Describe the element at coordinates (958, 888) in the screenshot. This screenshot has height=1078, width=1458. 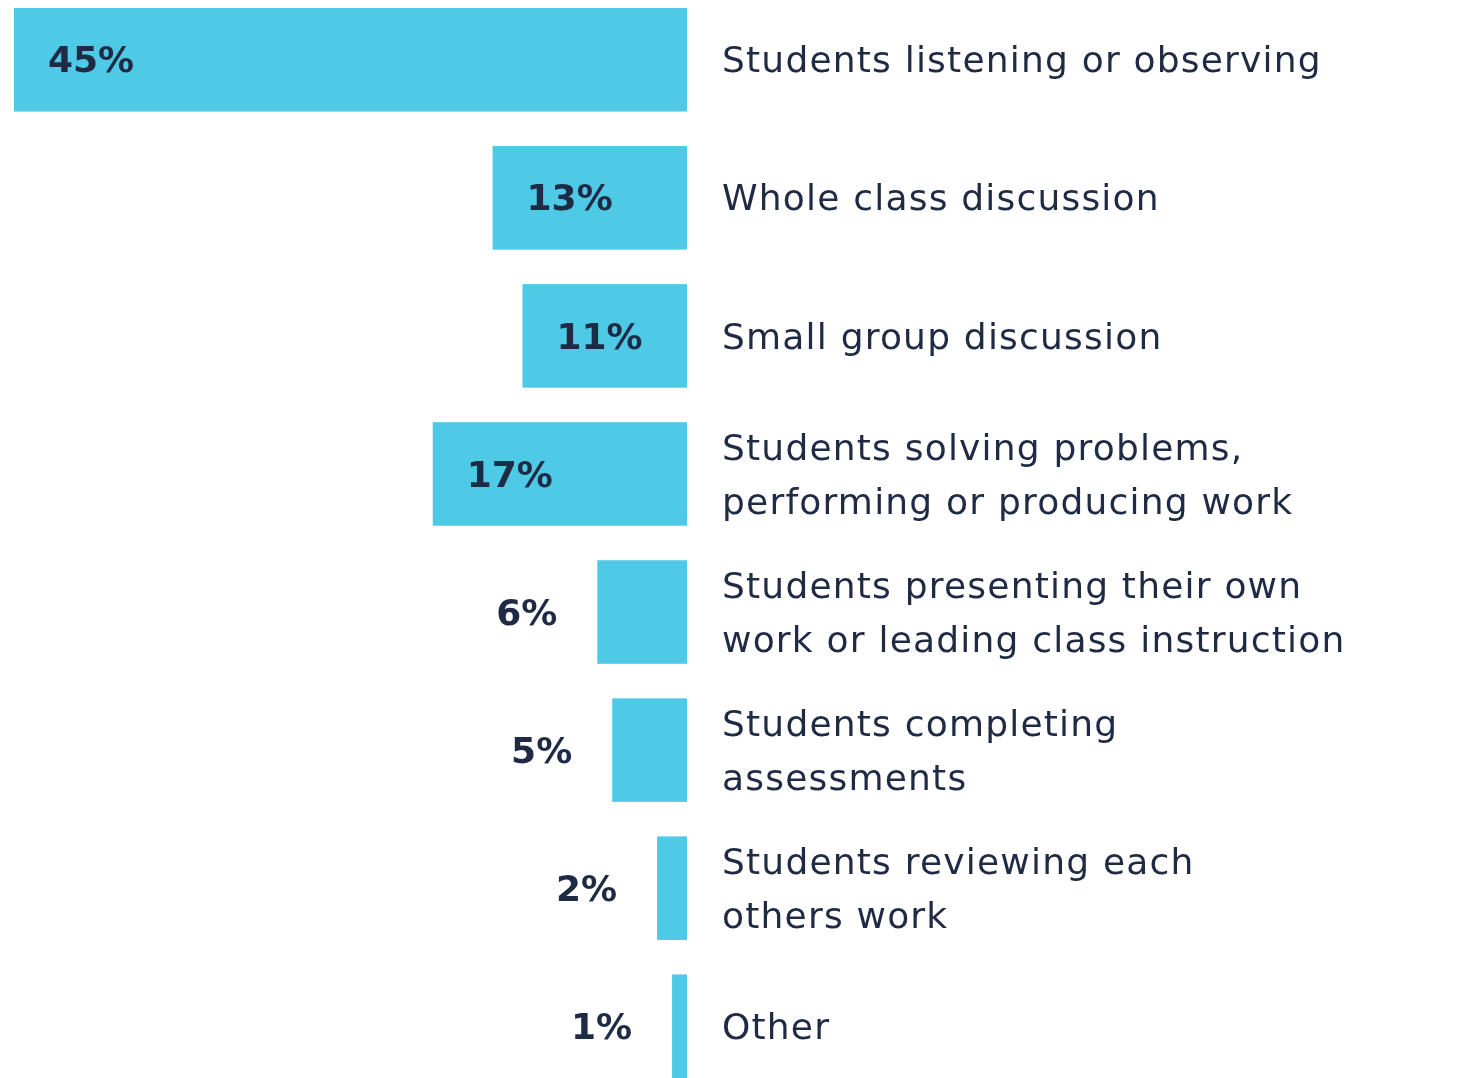
I see `y-tick-label: Students reviewing each others work` at that location.